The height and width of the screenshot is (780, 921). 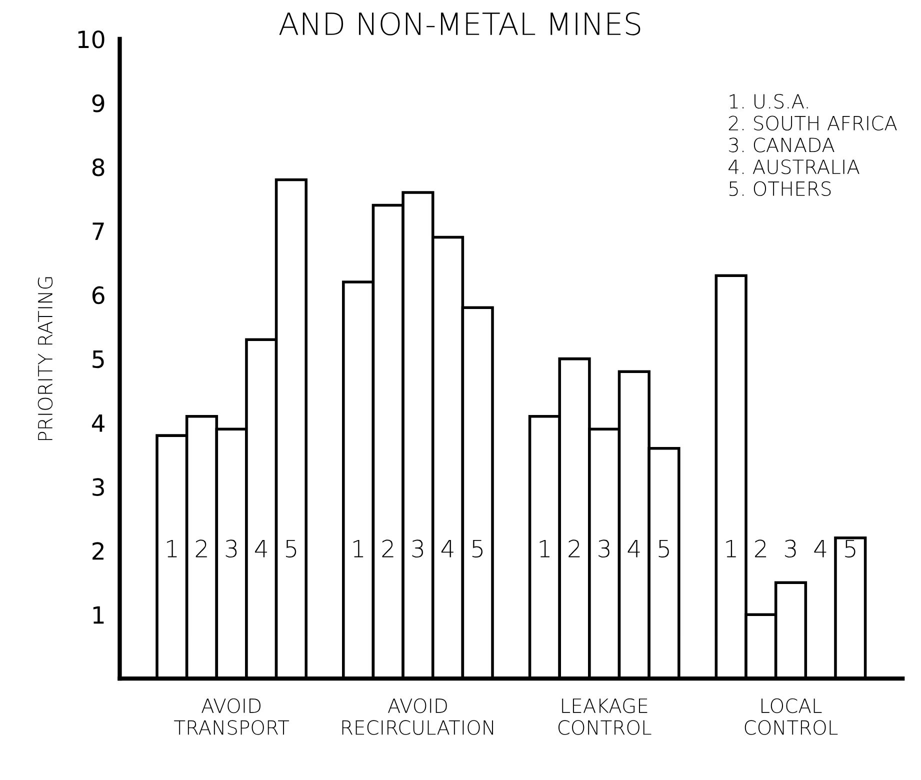 What do you see at coordinates (812, 123) in the screenshot?
I see `annotation: 2. SOUTH AFRICA` at bounding box center [812, 123].